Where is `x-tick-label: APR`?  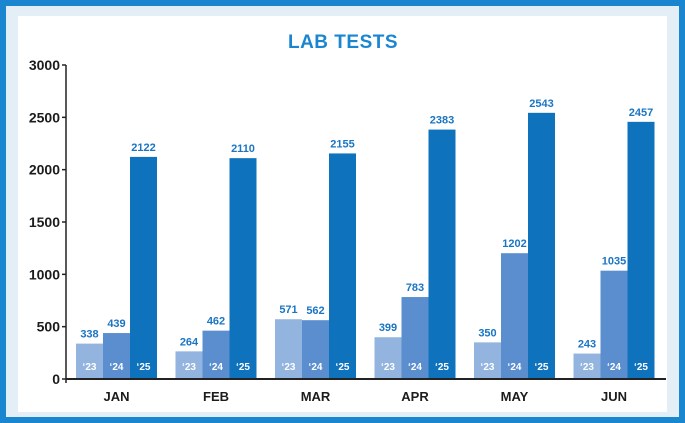
x-tick-label: APR is located at coordinates (415, 396).